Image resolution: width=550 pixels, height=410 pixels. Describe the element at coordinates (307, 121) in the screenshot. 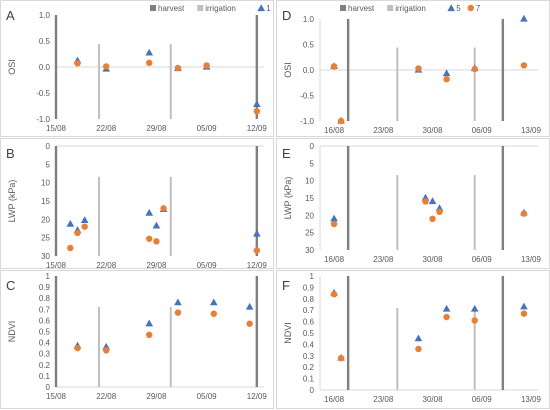

I see `y-tick-label: -1.0` at that location.